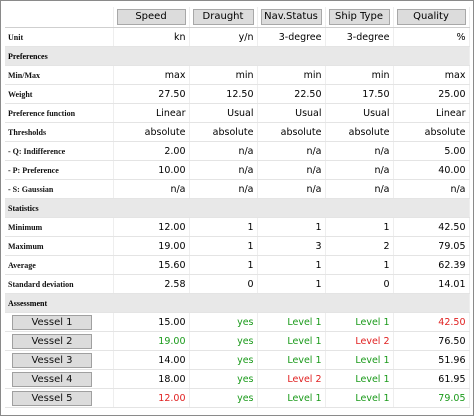  I want to click on row-label: Vessel 3, so click(59, 360).